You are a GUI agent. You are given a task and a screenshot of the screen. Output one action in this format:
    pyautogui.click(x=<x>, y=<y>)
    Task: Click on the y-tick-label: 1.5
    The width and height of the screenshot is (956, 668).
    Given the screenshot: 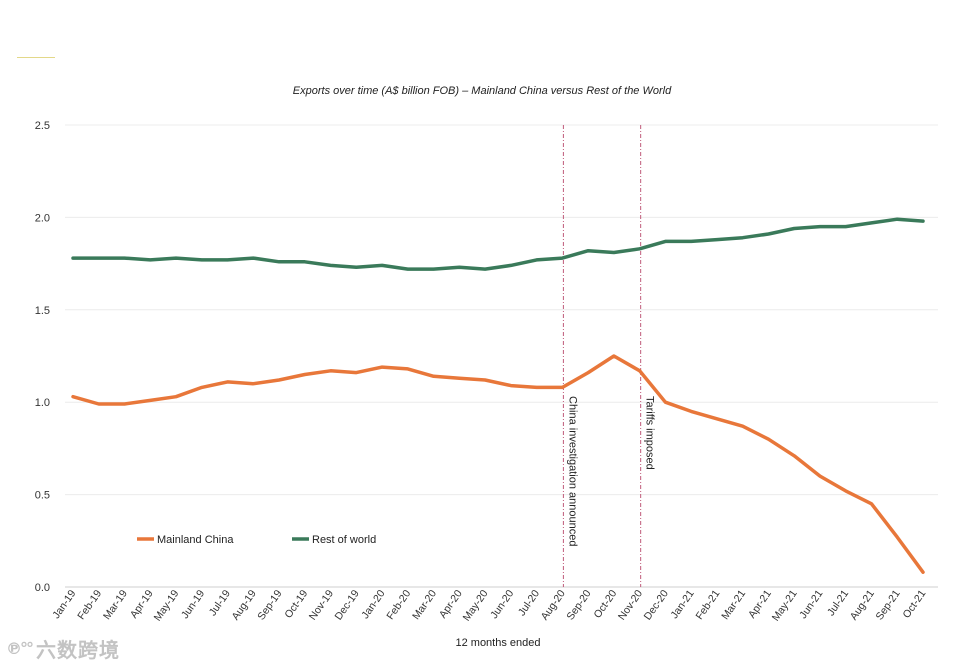 What is the action you would take?
    pyautogui.click(x=42, y=311)
    